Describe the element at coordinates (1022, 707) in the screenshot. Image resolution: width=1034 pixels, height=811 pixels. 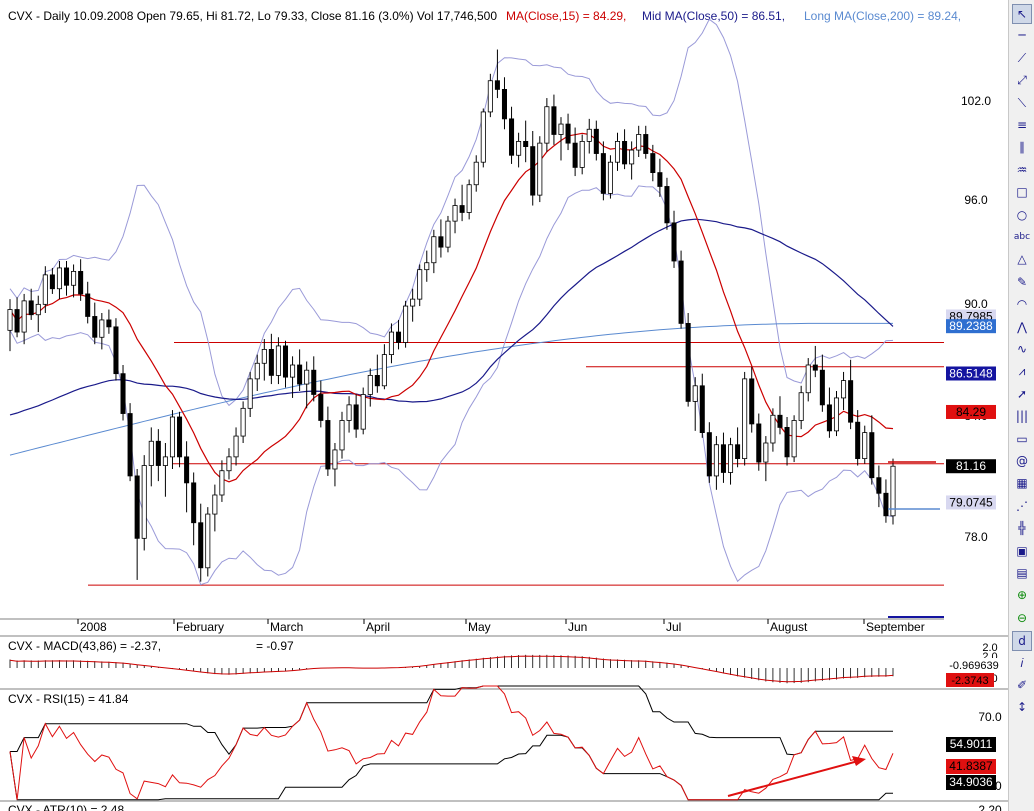
I see `scroll-icon: ↕` at that location.